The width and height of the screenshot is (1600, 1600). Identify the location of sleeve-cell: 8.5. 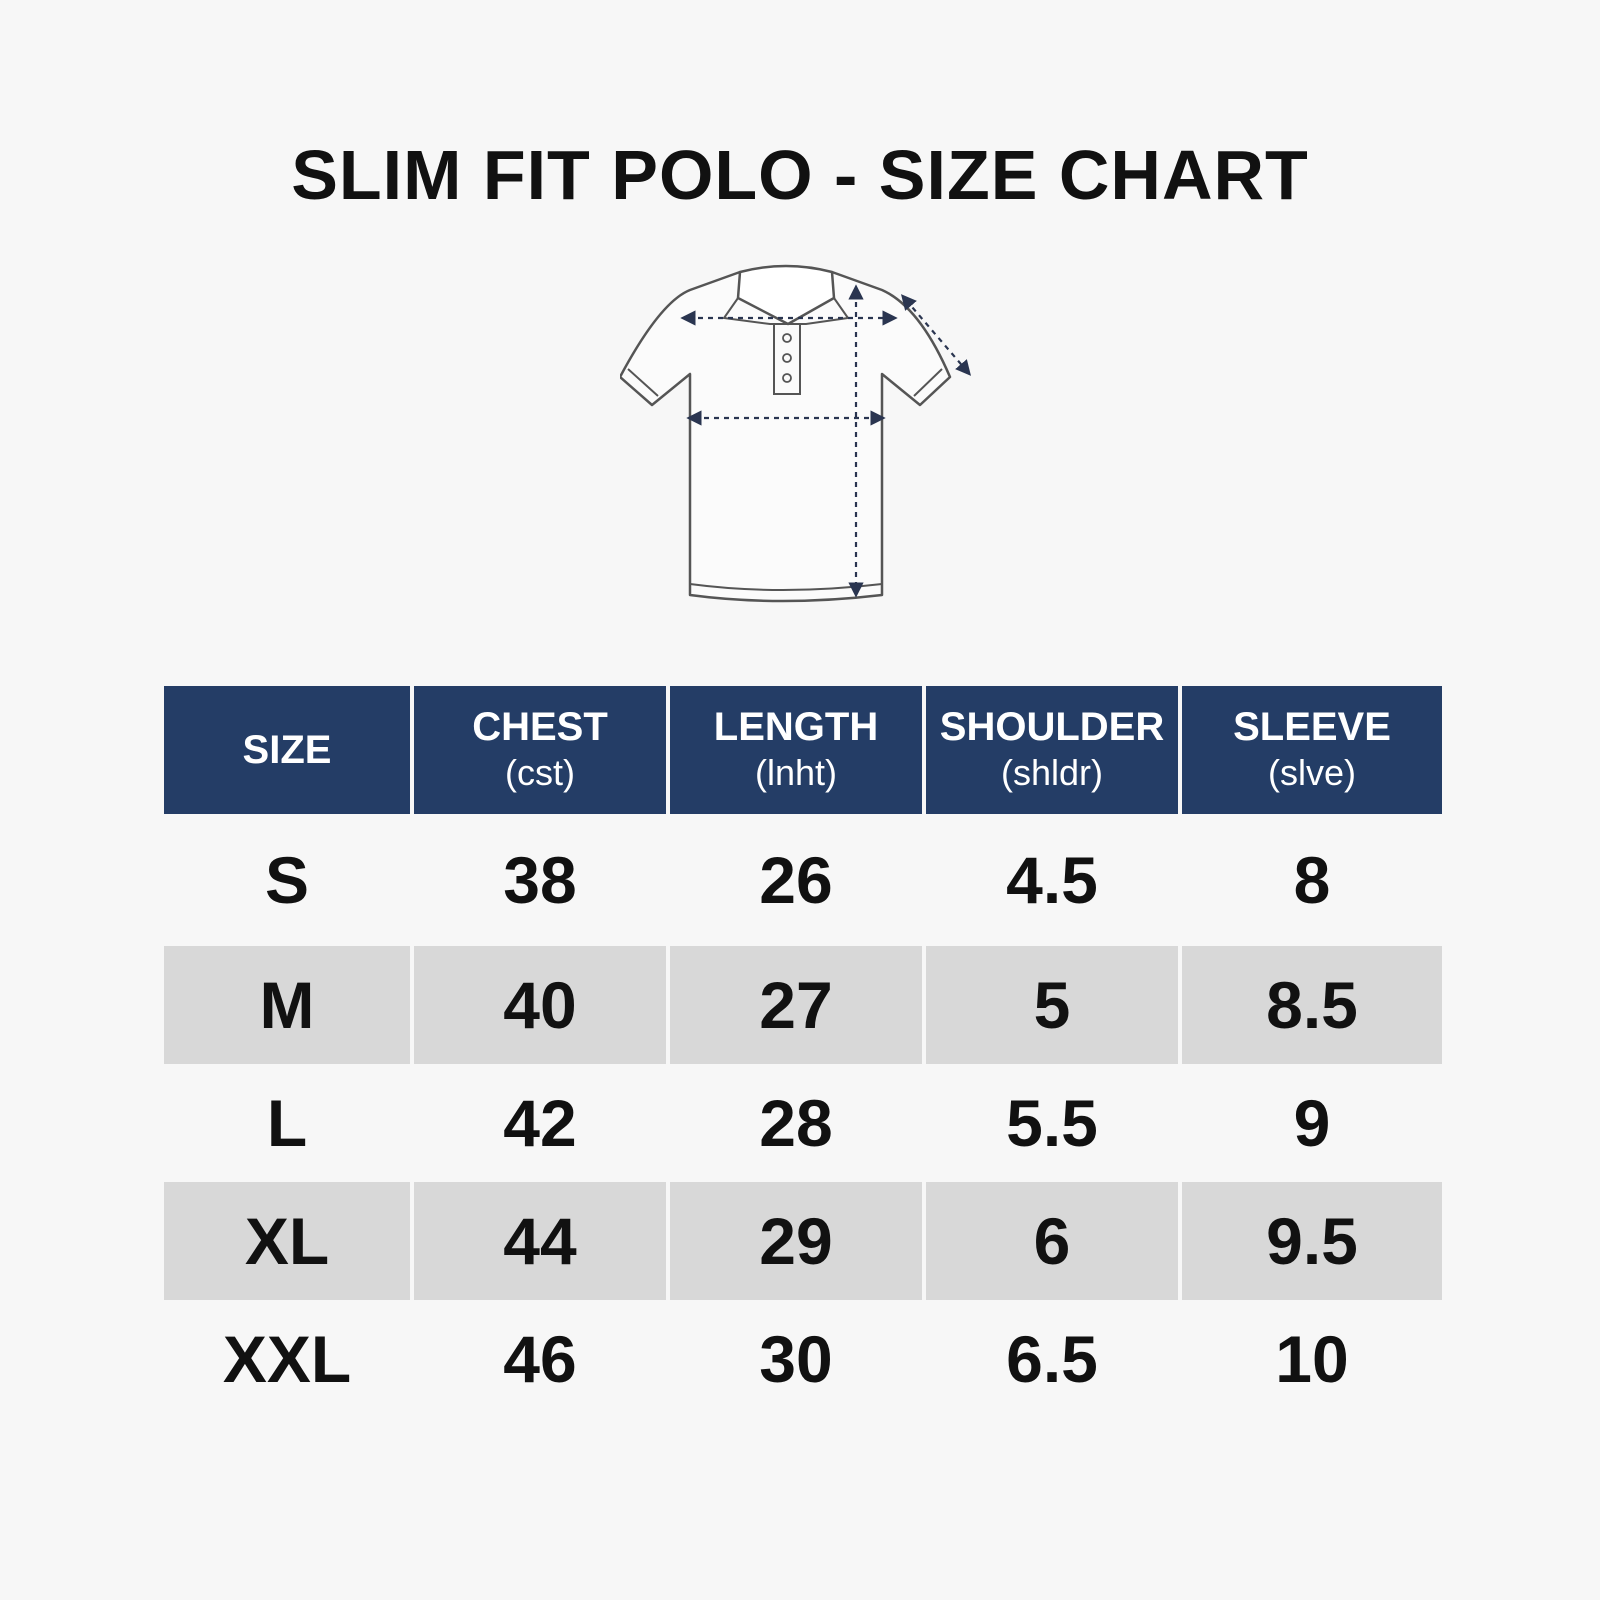
(1312, 1005).